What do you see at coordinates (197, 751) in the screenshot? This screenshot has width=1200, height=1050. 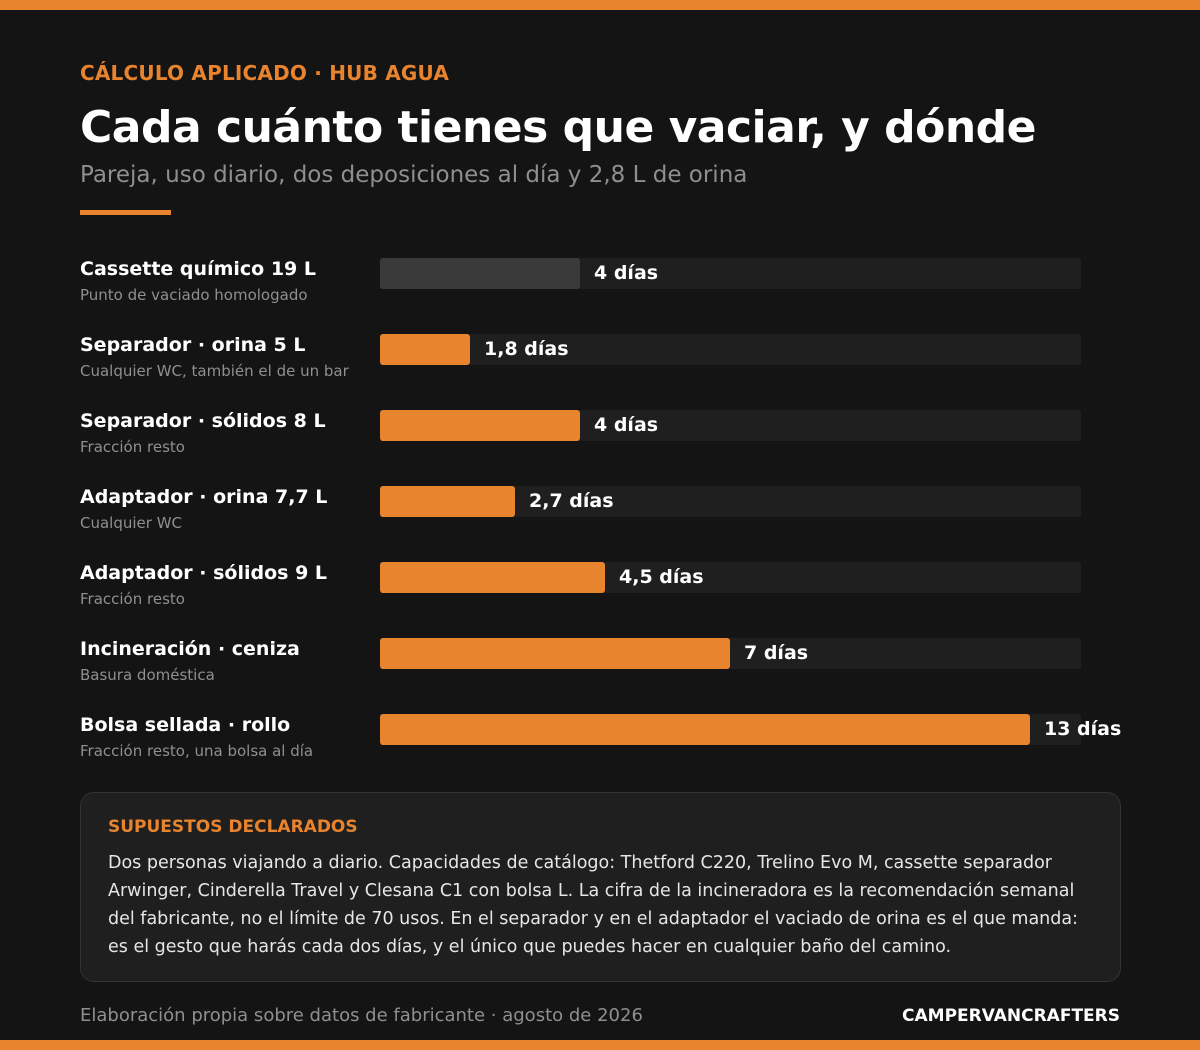 I see `category-sublabel: Fracción resto, una bolsa al día` at bounding box center [197, 751].